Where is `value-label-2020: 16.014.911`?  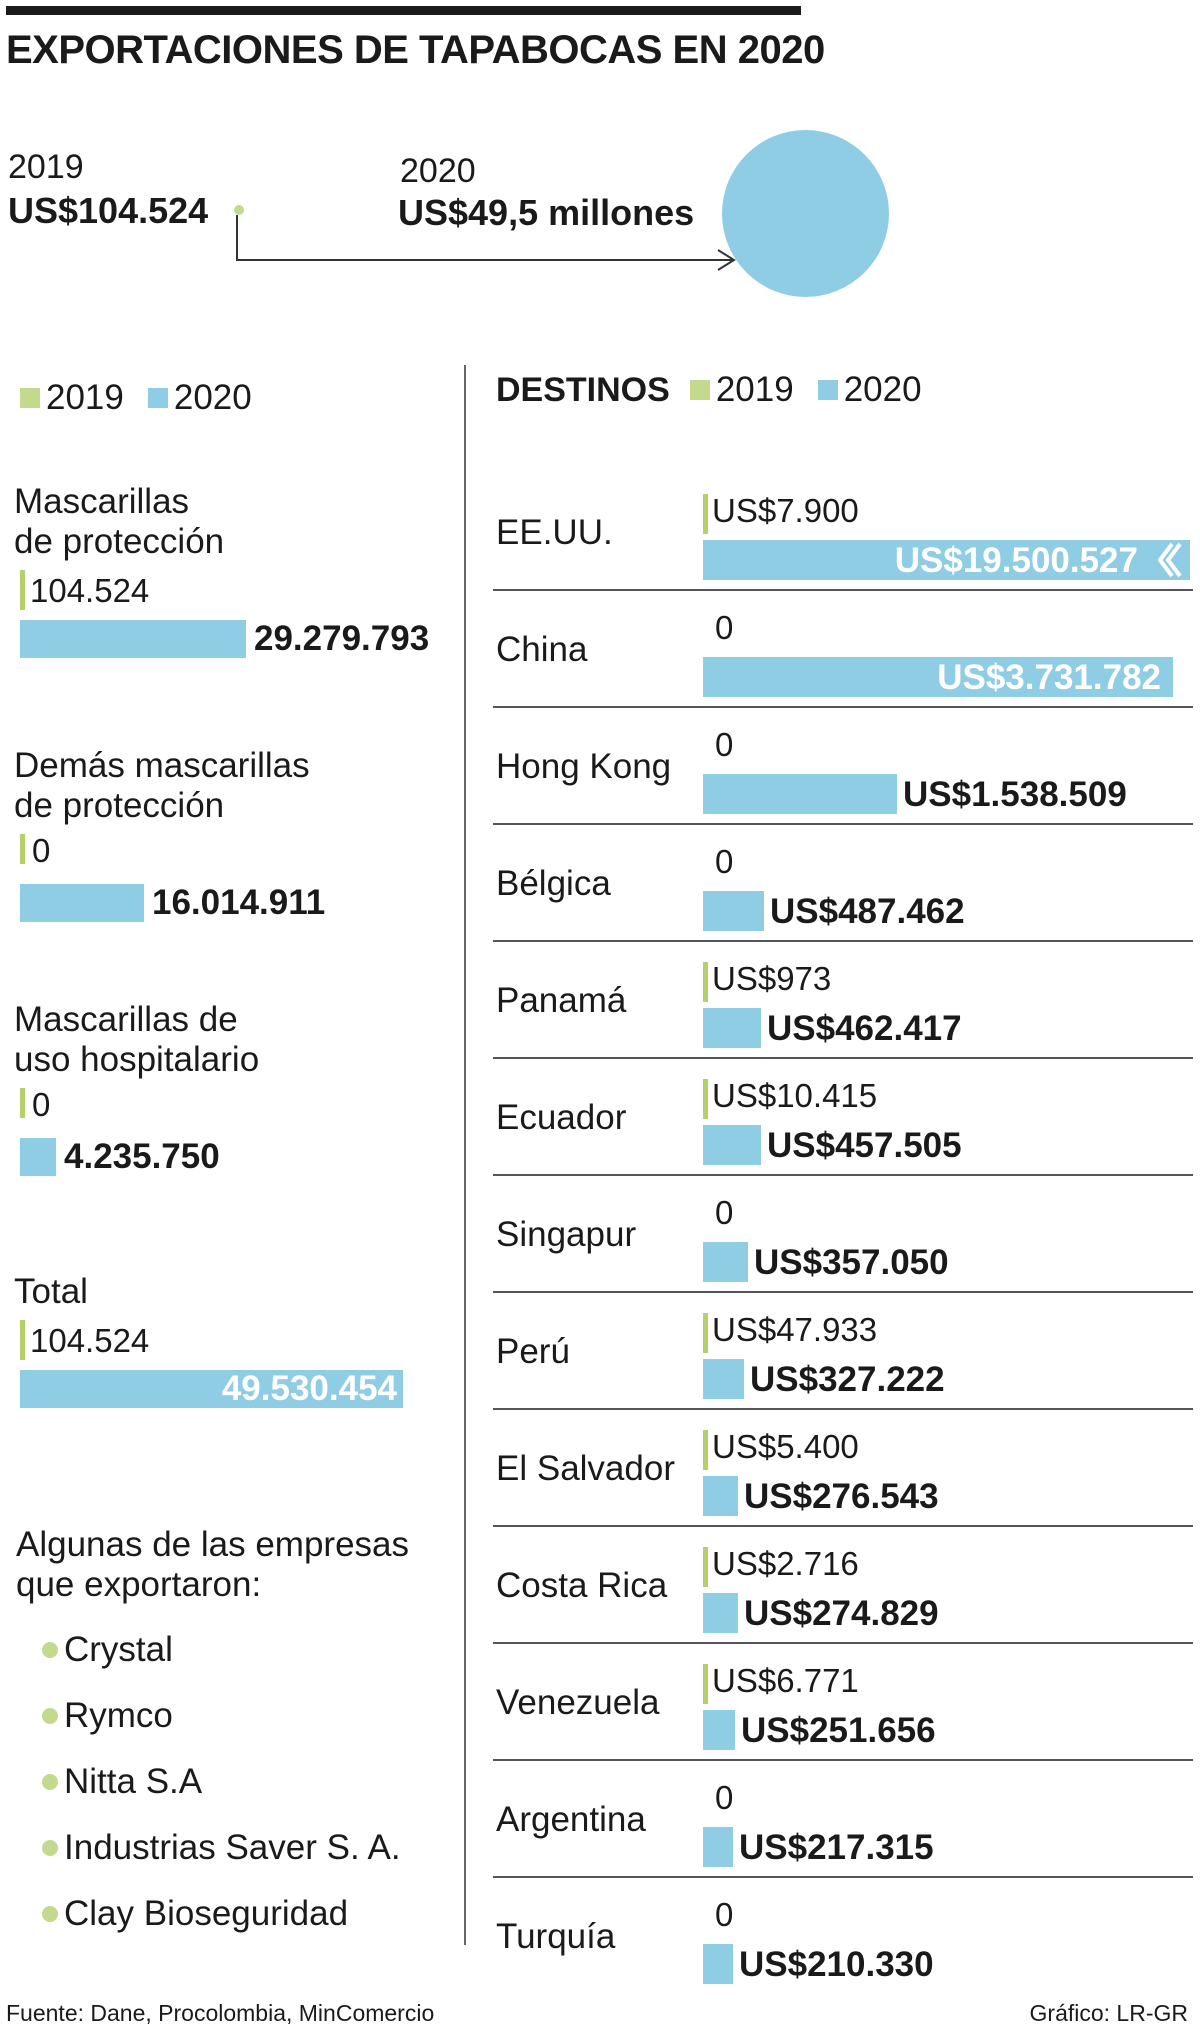
value-label-2020: 16.014.911 is located at coordinates (239, 902).